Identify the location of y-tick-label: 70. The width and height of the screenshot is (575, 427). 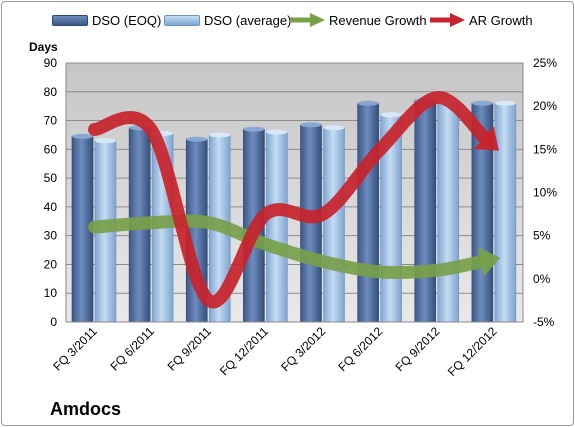
(51, 121).